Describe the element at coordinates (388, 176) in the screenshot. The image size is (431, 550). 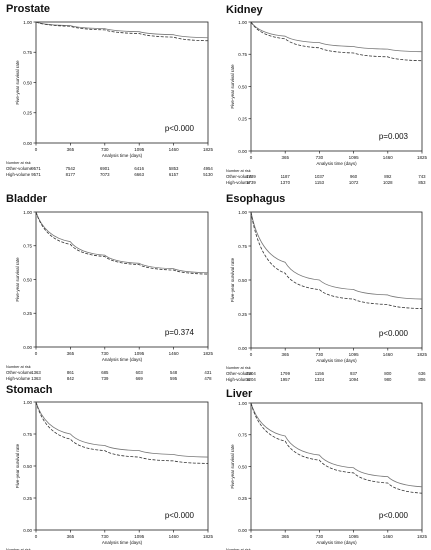
I see `risk-count: 892` at that location.